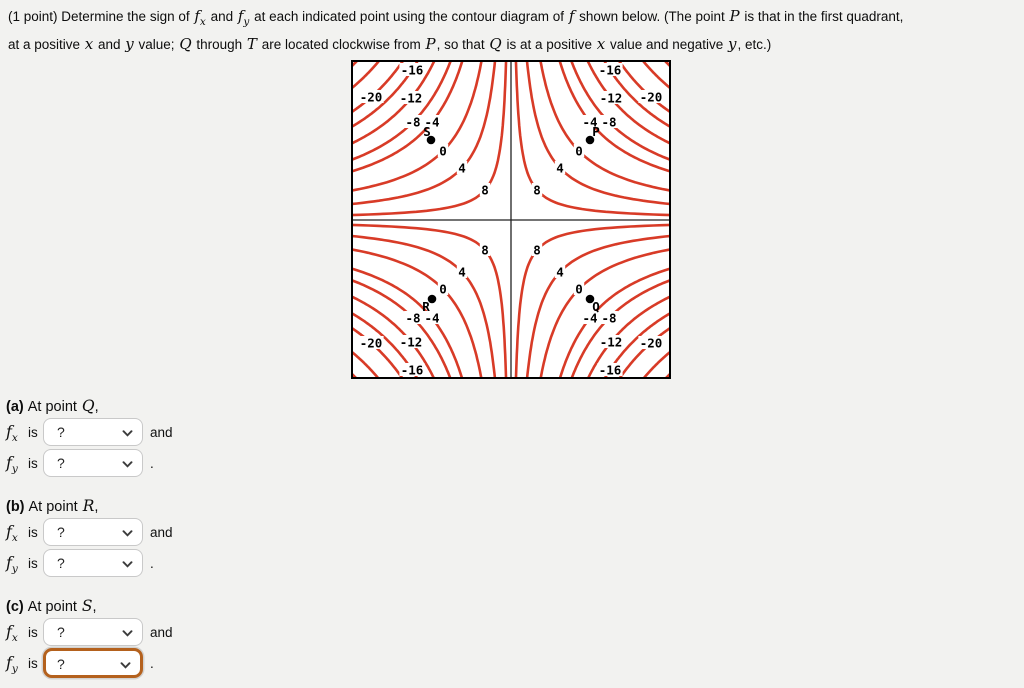  What do you see at coordinates (427, 131) in the screenshot?
I see `point-S-label: S` at bounding box center [427, 131].